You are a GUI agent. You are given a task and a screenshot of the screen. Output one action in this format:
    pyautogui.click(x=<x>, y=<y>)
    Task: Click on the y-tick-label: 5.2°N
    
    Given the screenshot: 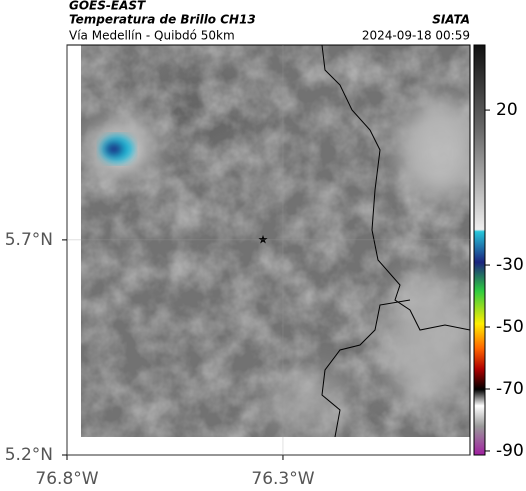 What is the action you would take?
    pyautogui.click(x=29, y=455)
    